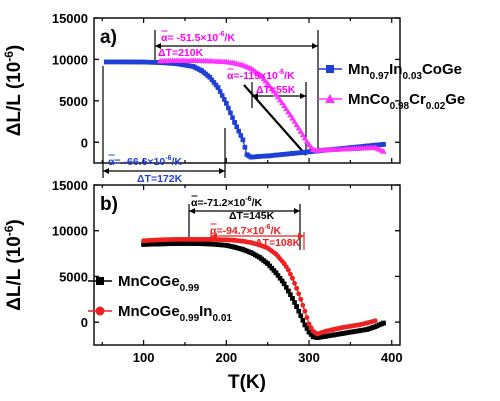  What do you see at coordinates (73, 101) in the screenshot?
I see `y-tick-label: 5000` at bounding box center [73, 101].